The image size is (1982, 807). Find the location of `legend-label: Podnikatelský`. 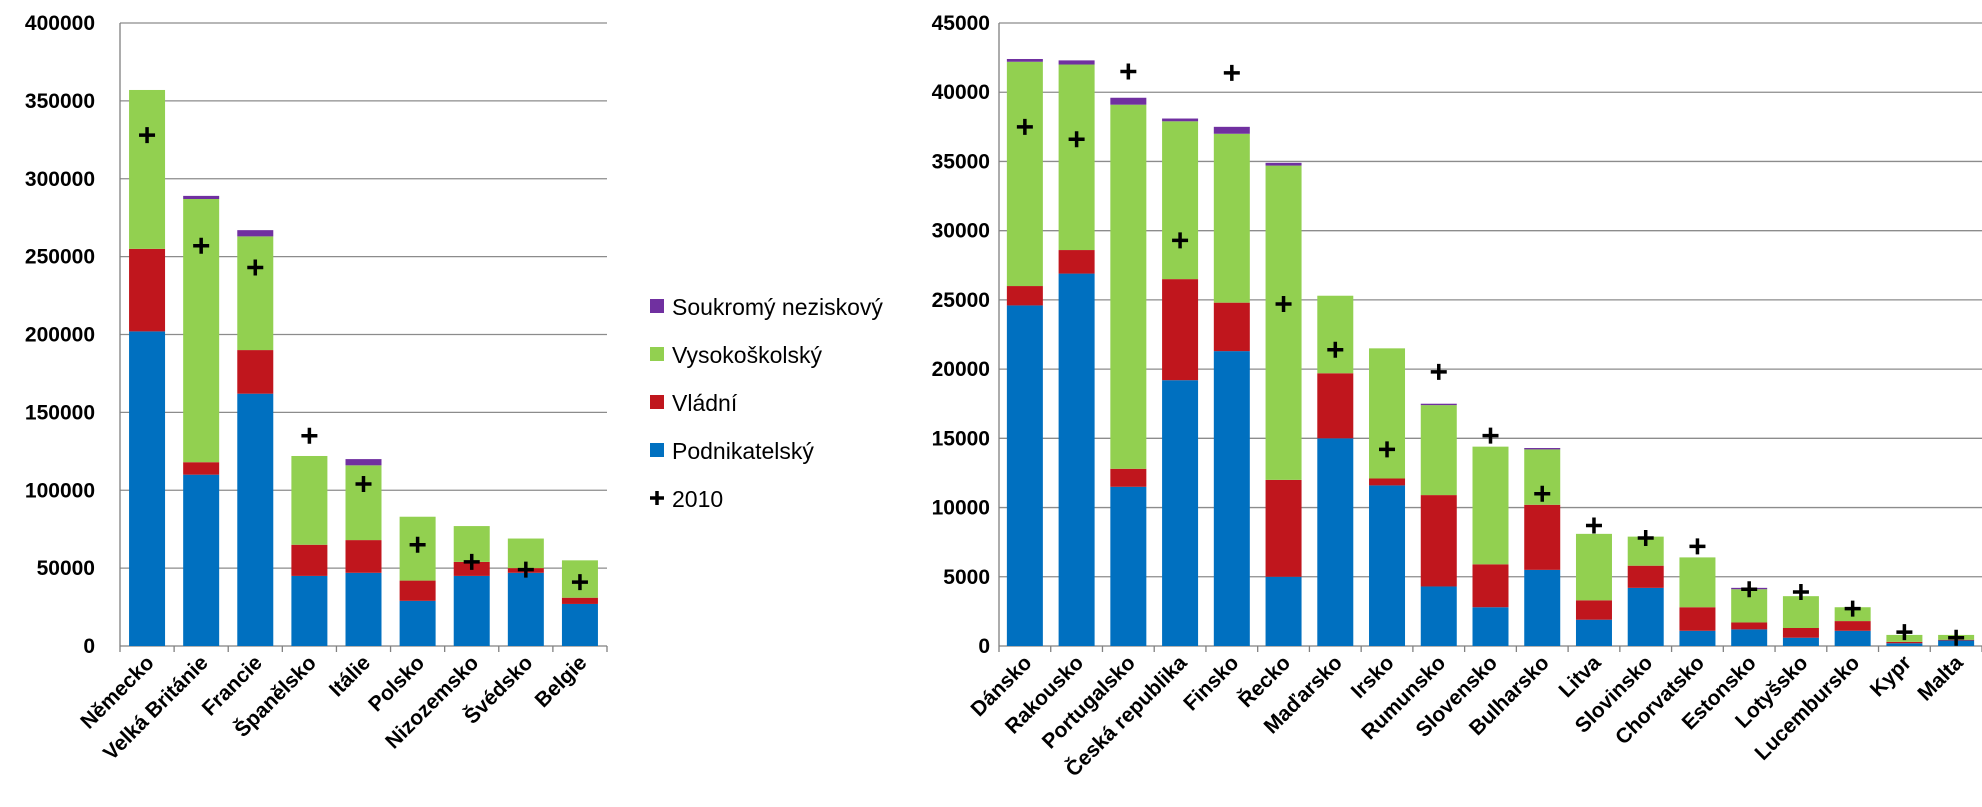

legend-label: Podnikatelský is located at coordinates (743, 451).